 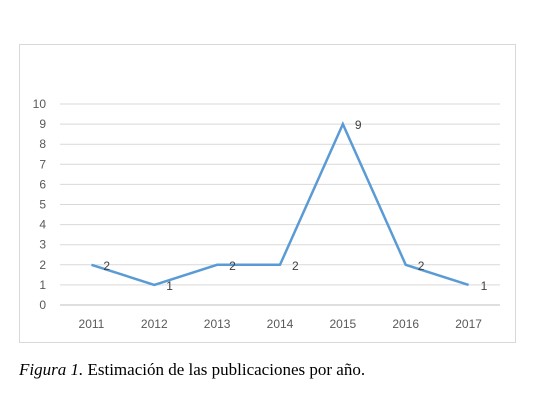 What do you see at coordinates (92, 324) in the screenshot?
I see `x-tick-label: 2011` at bounding box center [92, 324].